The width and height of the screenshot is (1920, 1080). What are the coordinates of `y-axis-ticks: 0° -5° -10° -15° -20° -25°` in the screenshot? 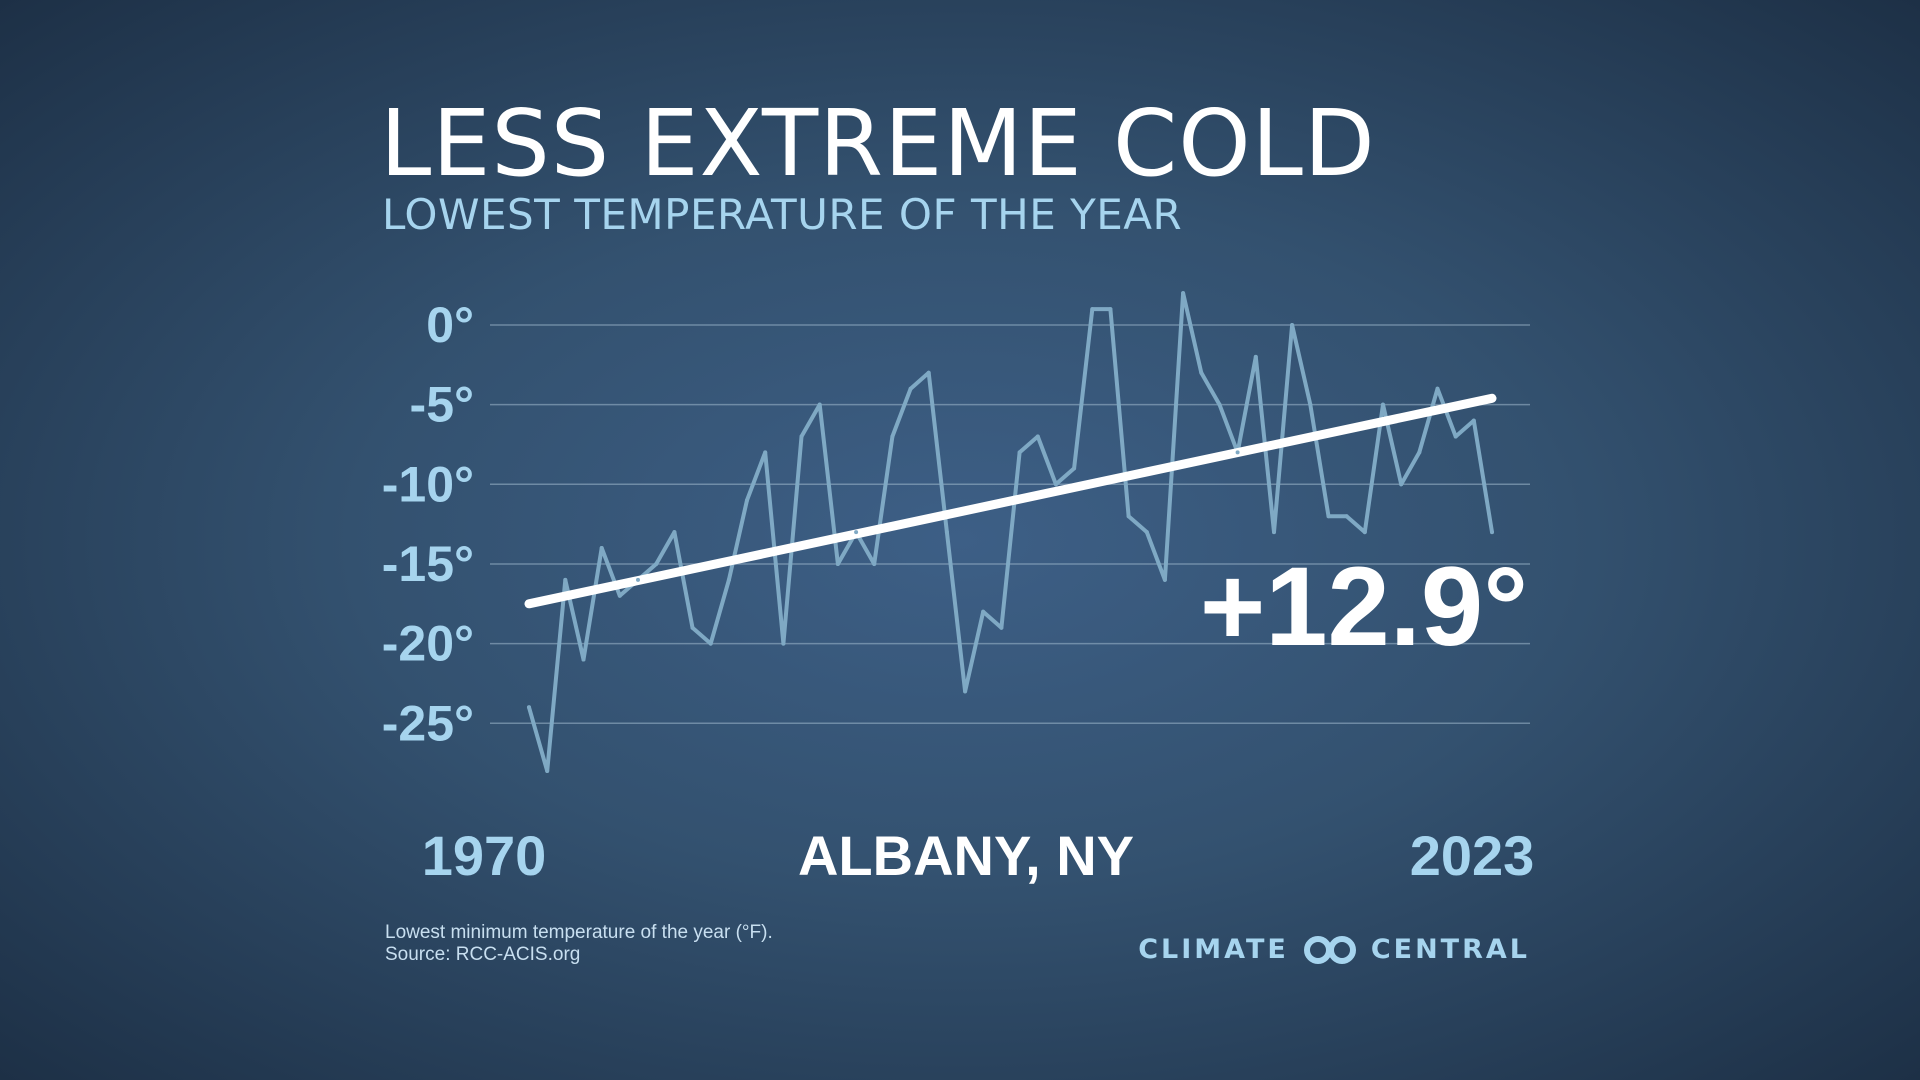 It's located at (428, 524).